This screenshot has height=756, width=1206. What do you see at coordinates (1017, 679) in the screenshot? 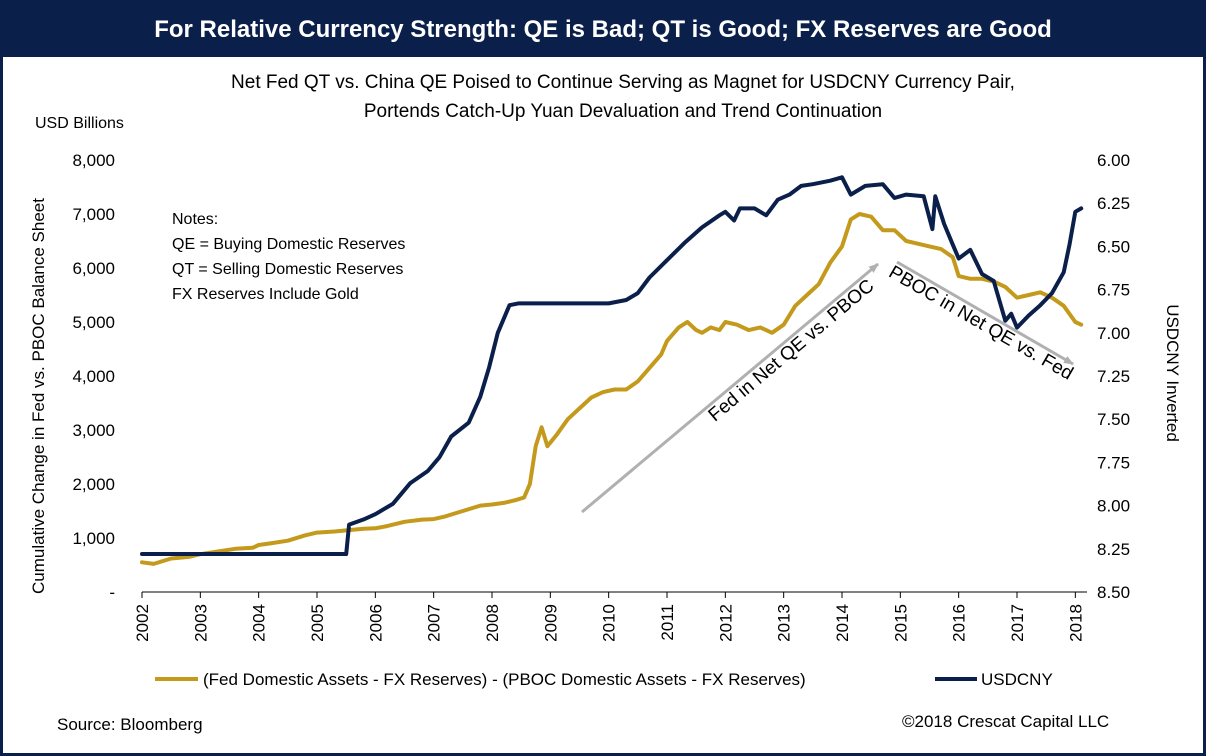
I see `legend-label-usdcny: USDCNY` at bounding box center [1017, 679].